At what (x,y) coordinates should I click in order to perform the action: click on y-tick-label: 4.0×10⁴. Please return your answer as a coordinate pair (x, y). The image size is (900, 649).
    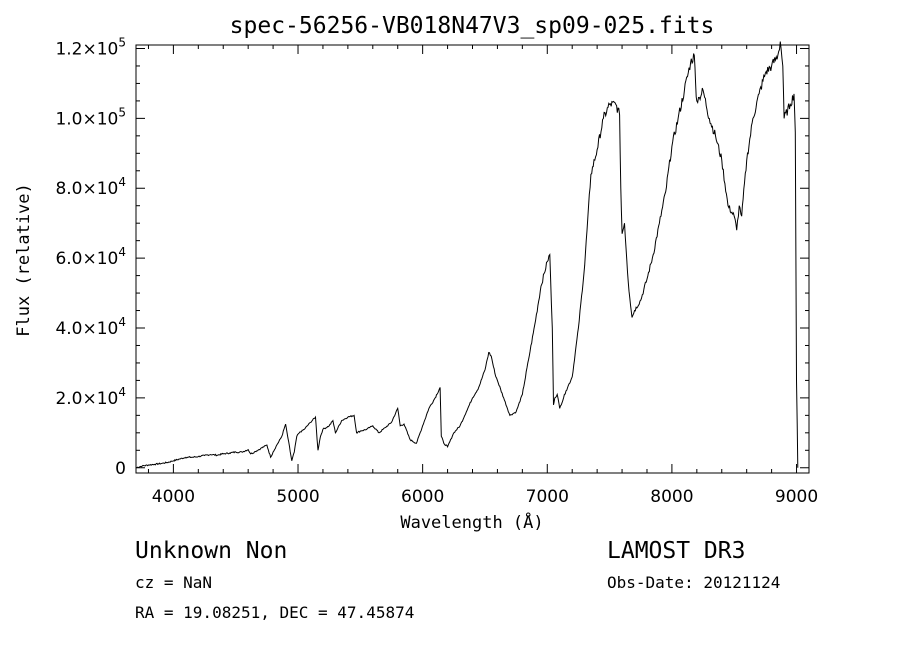
    Looking at the image, I should click on (90, 327).